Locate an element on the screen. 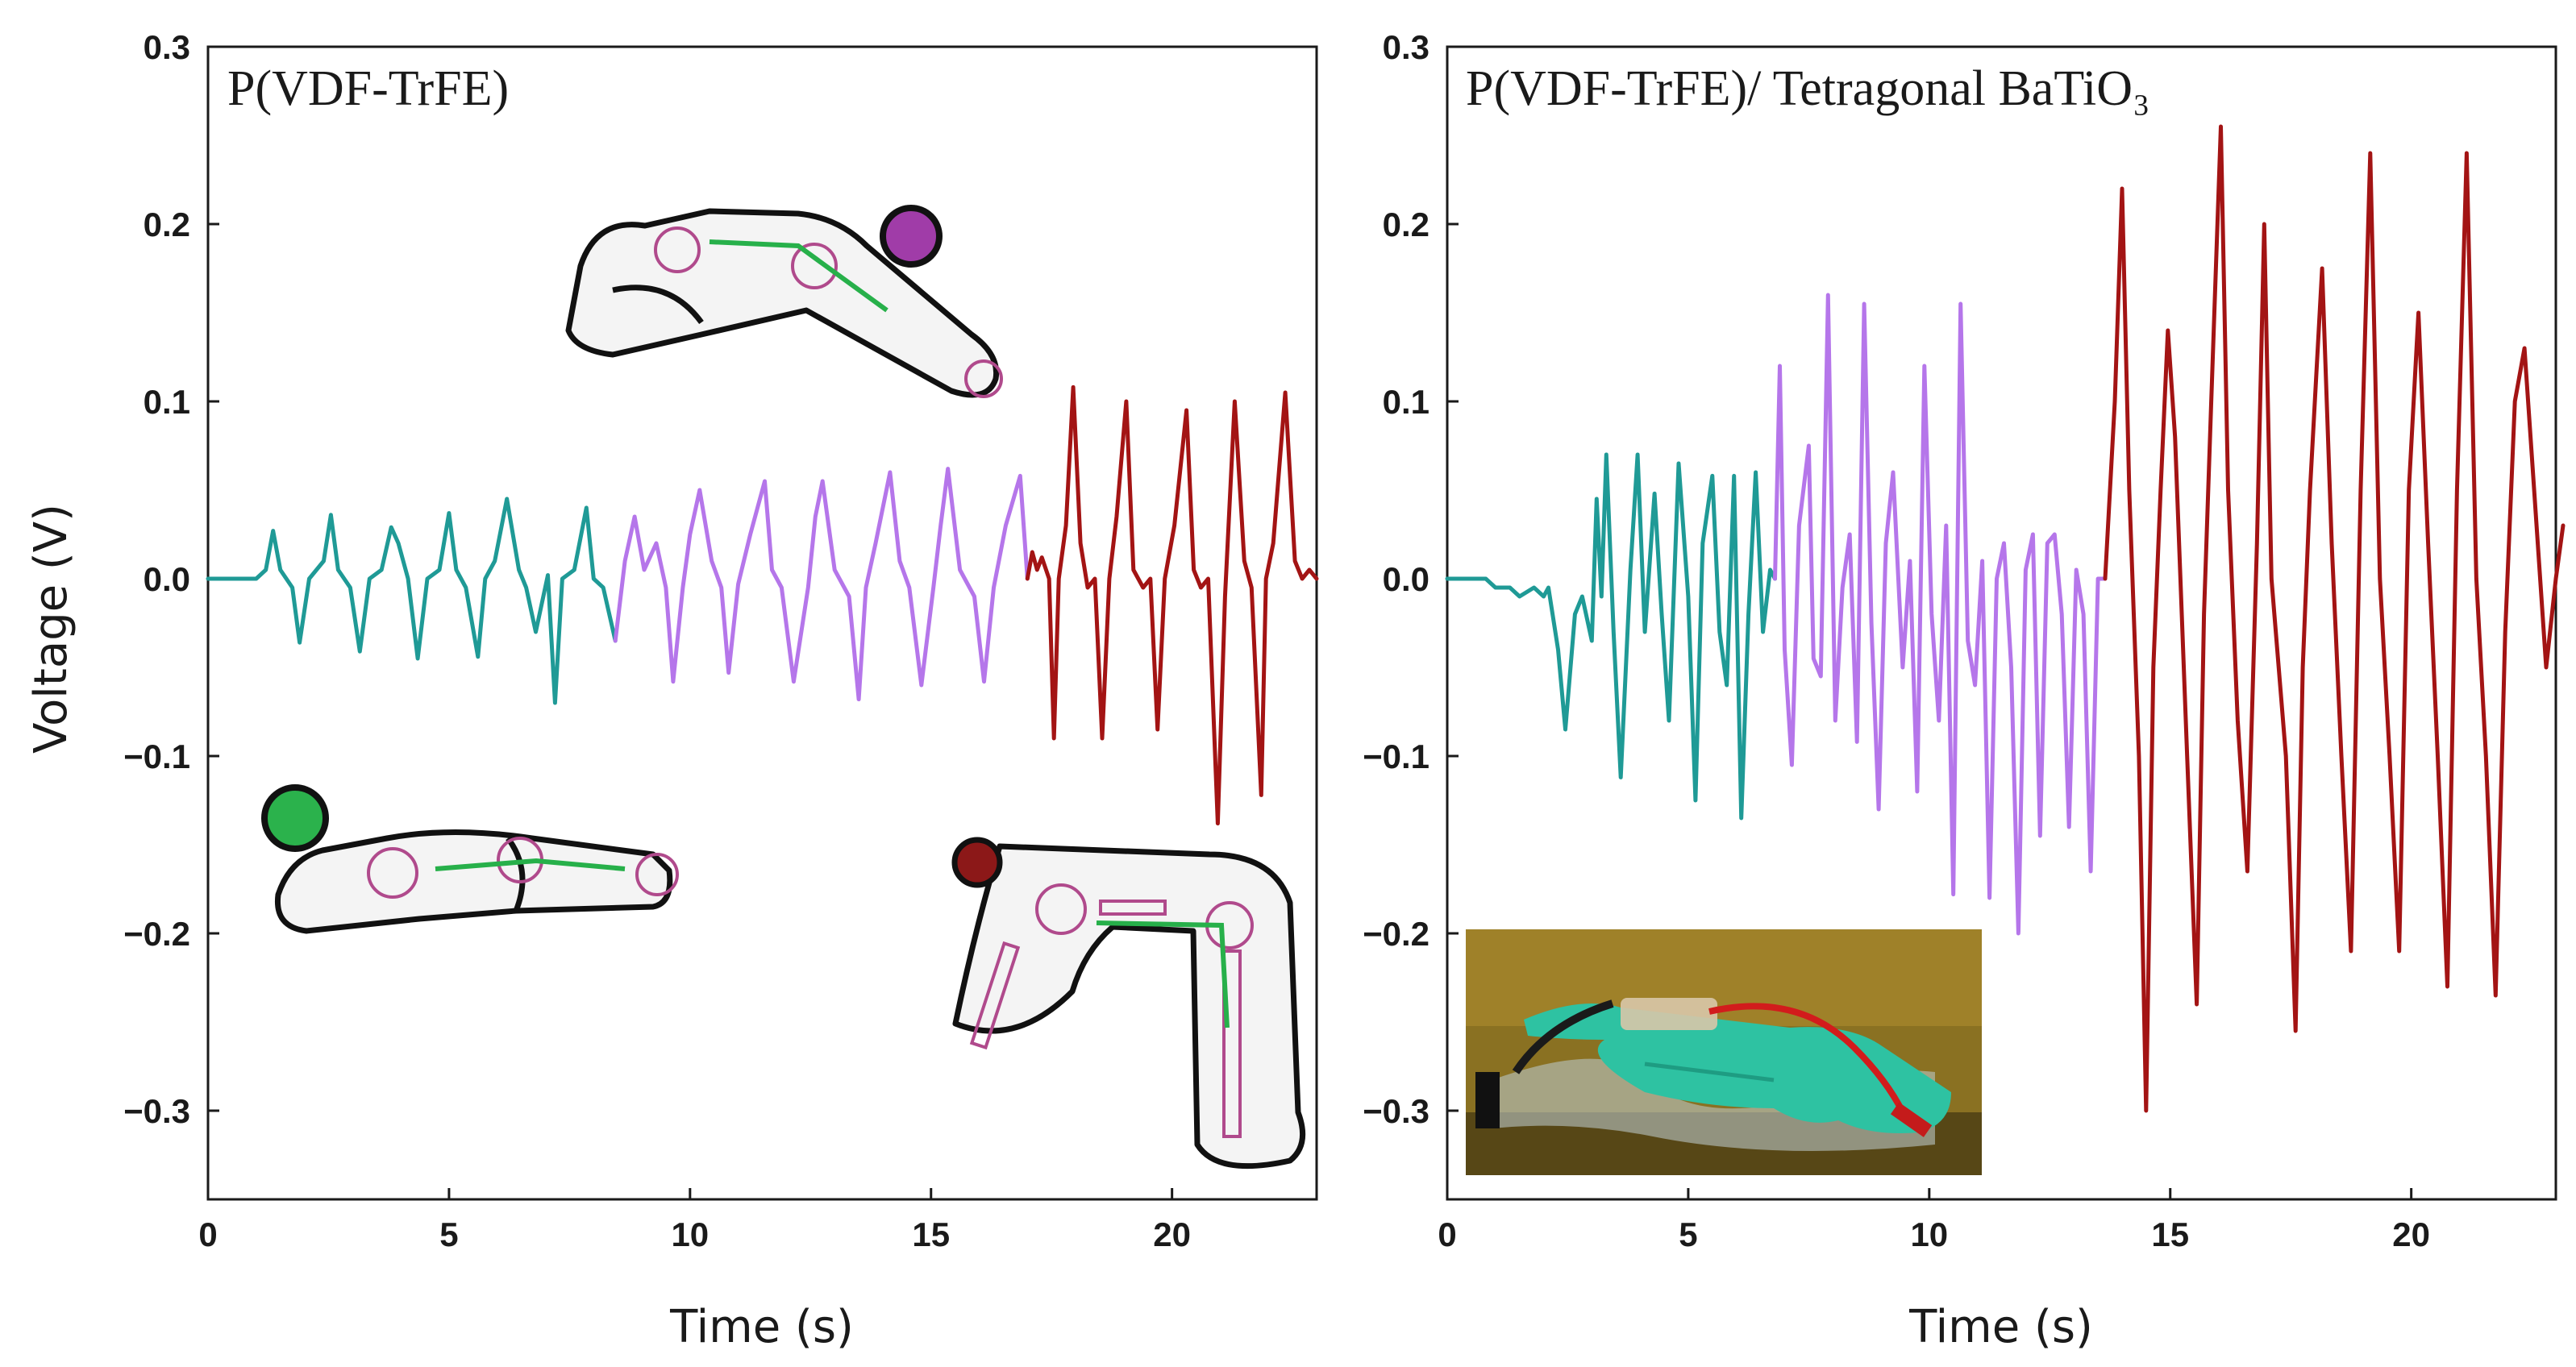  left-series-group is located at coordinates (763, 605).